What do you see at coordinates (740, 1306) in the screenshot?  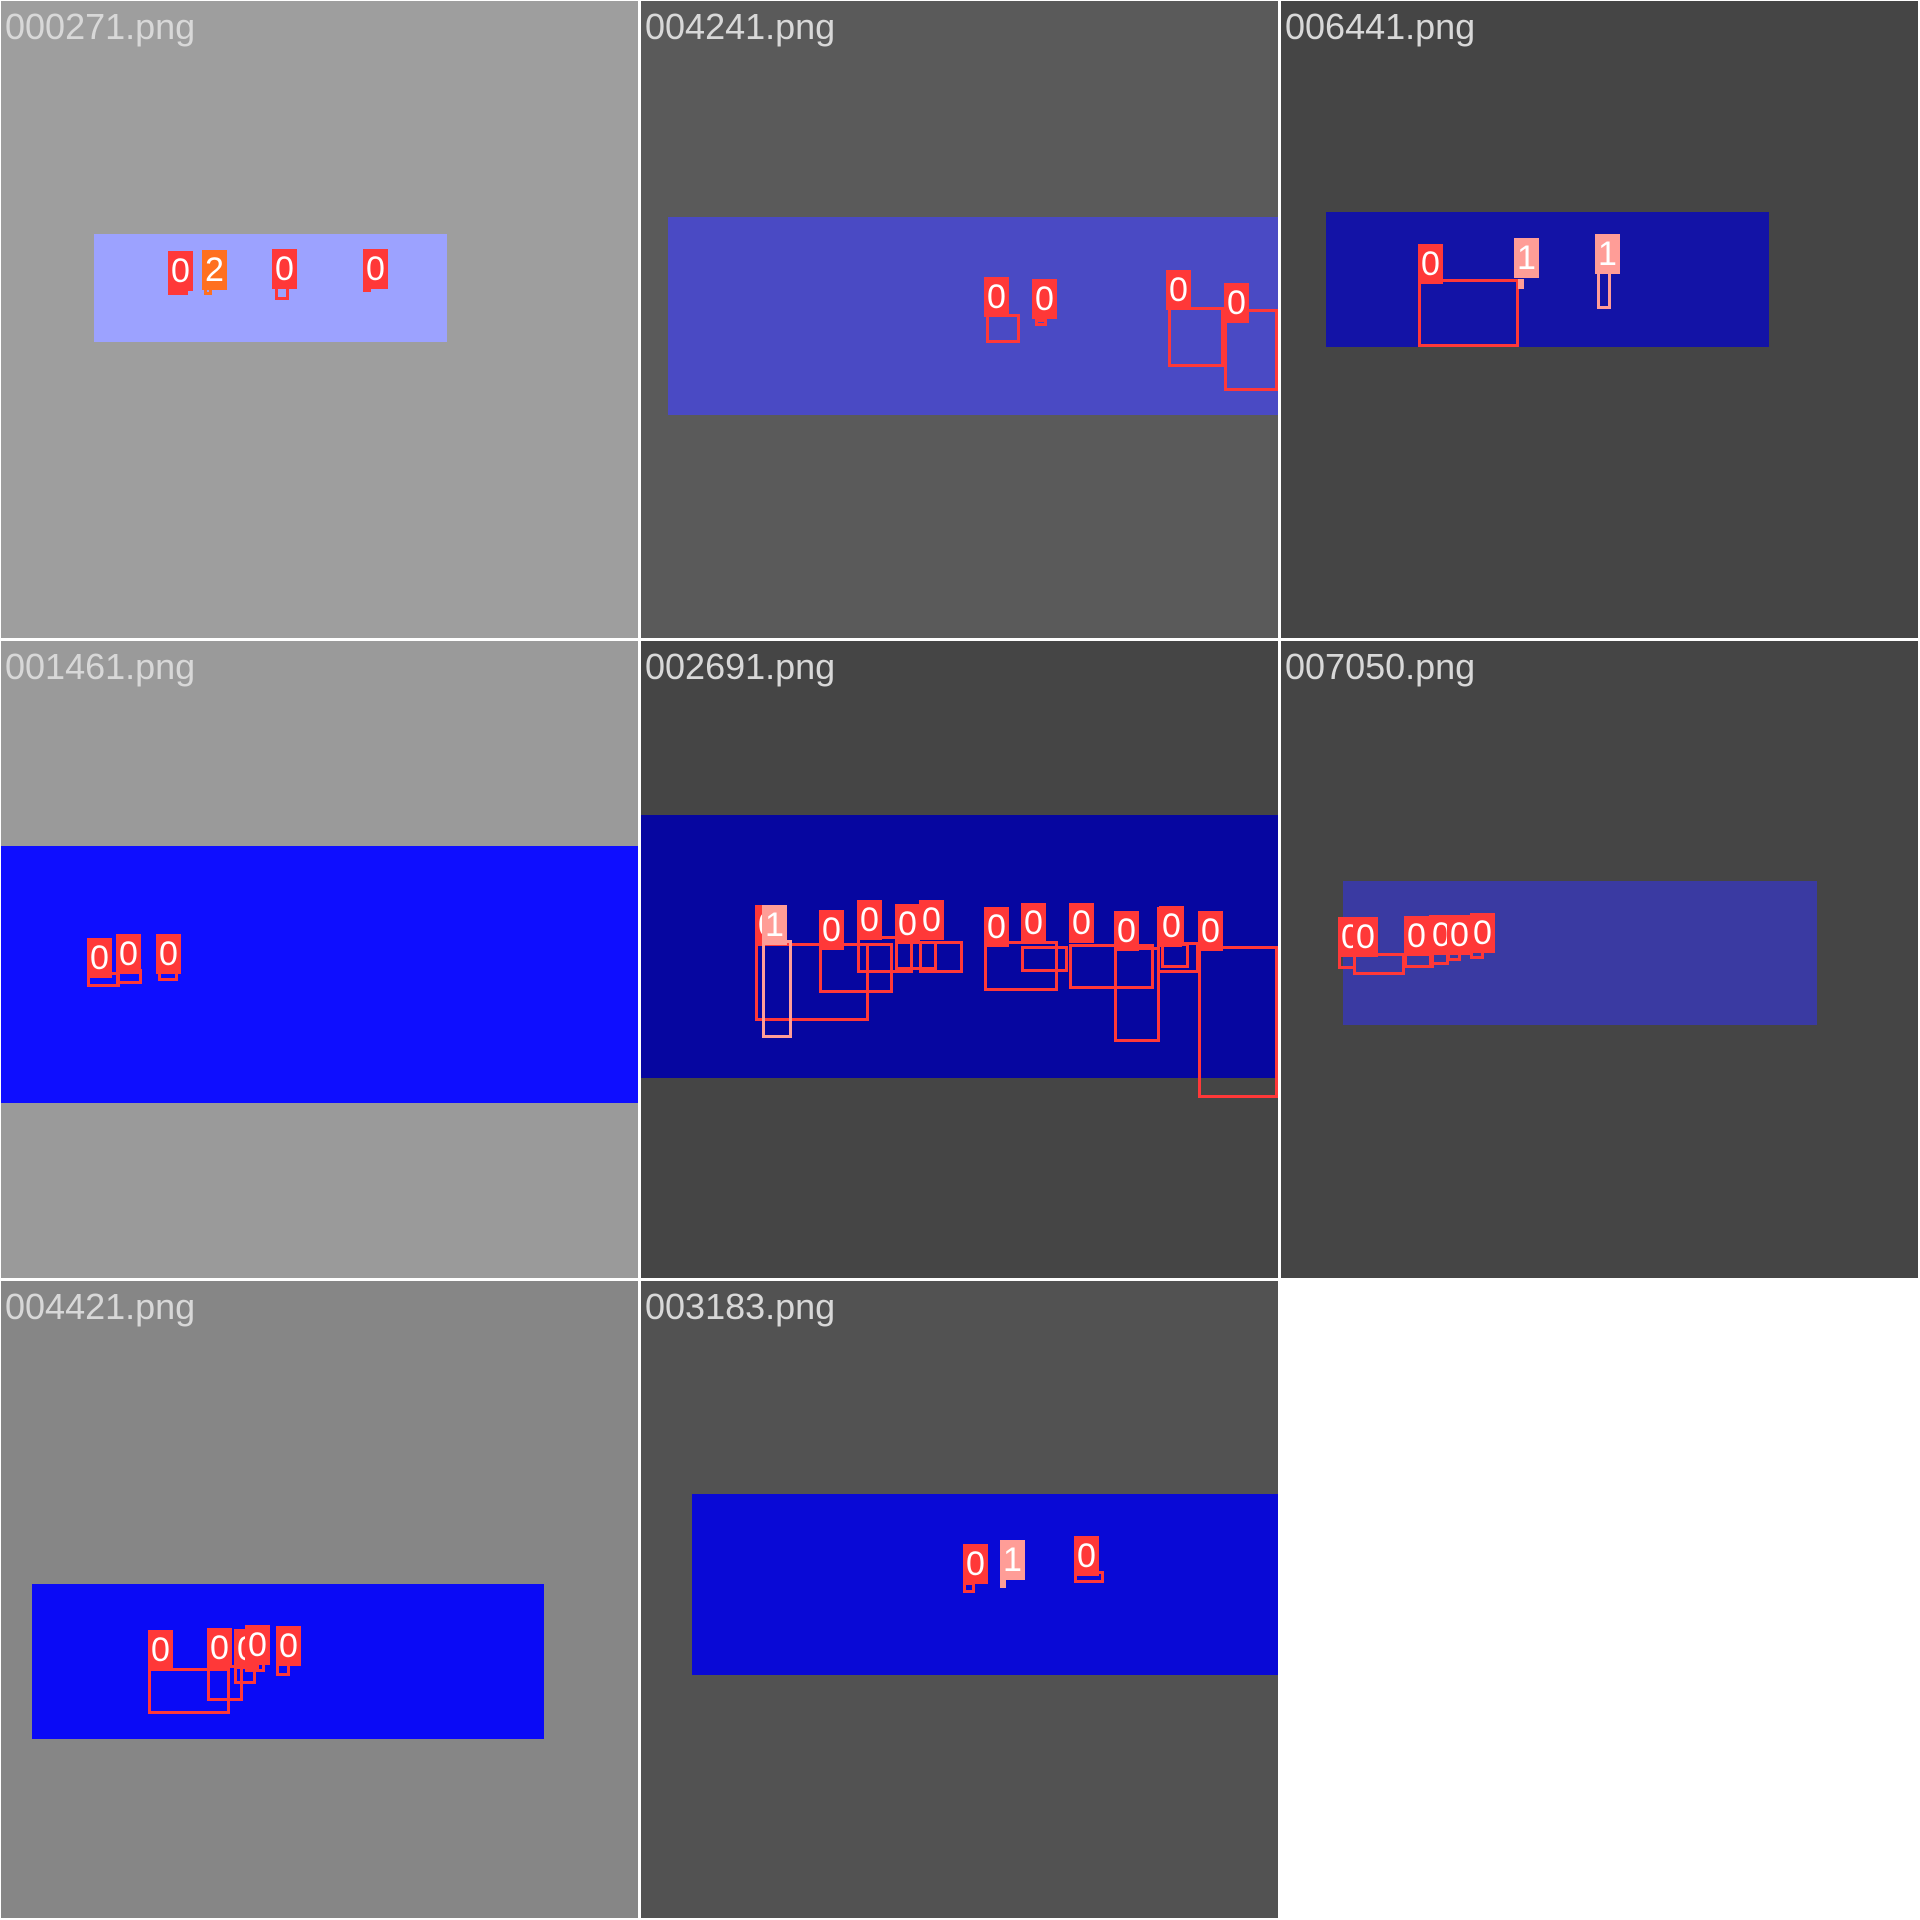 I see `tile-filename: 003183.png` at bounding box center [740, 1306].